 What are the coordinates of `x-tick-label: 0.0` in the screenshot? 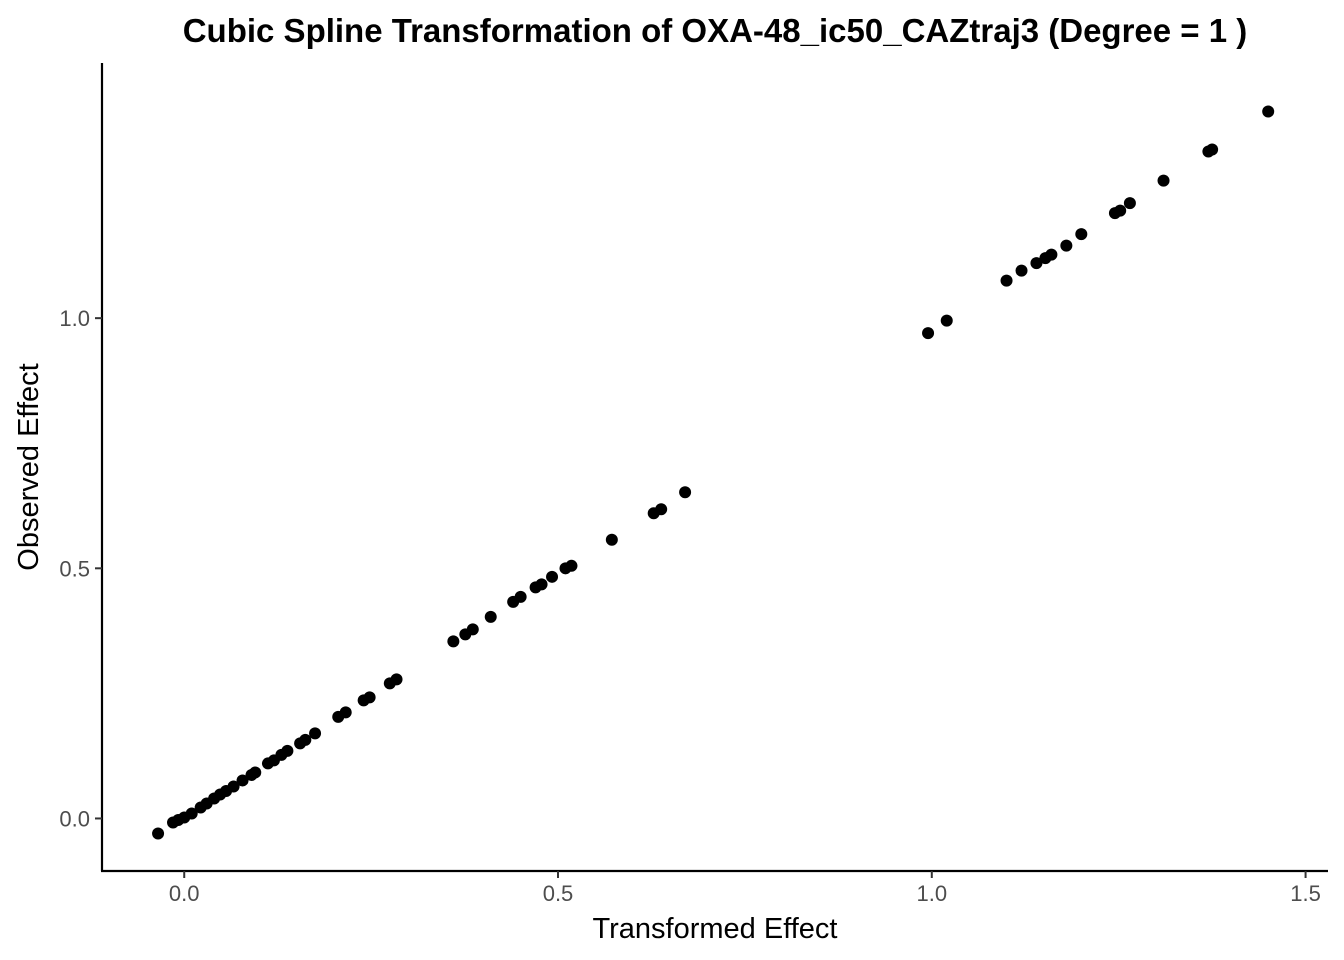 It's located at (184, 893).